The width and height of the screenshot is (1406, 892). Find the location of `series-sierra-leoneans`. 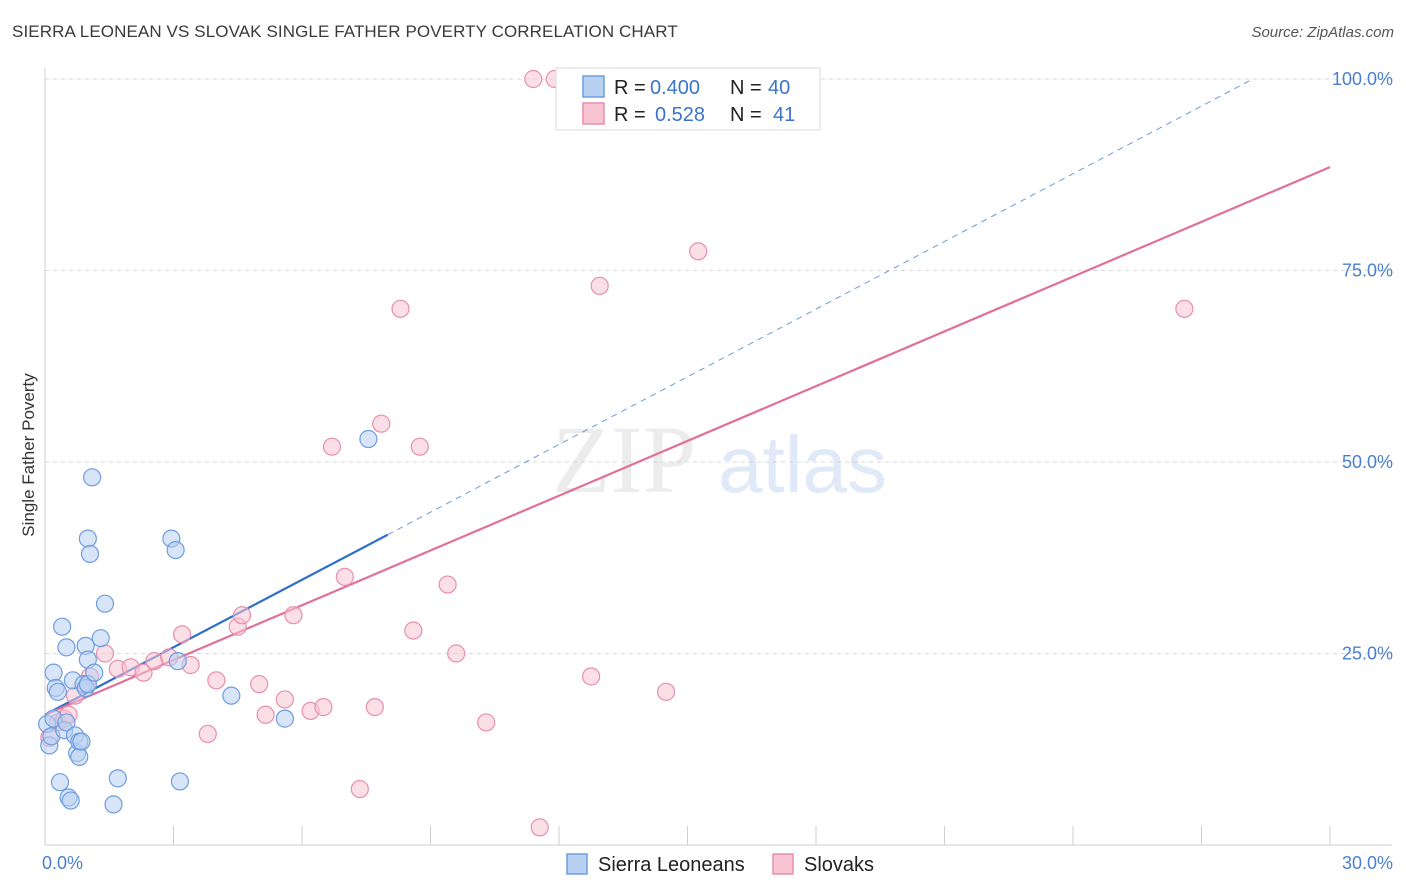

series-sierra-leoneans is located at coordinates (208, 621).